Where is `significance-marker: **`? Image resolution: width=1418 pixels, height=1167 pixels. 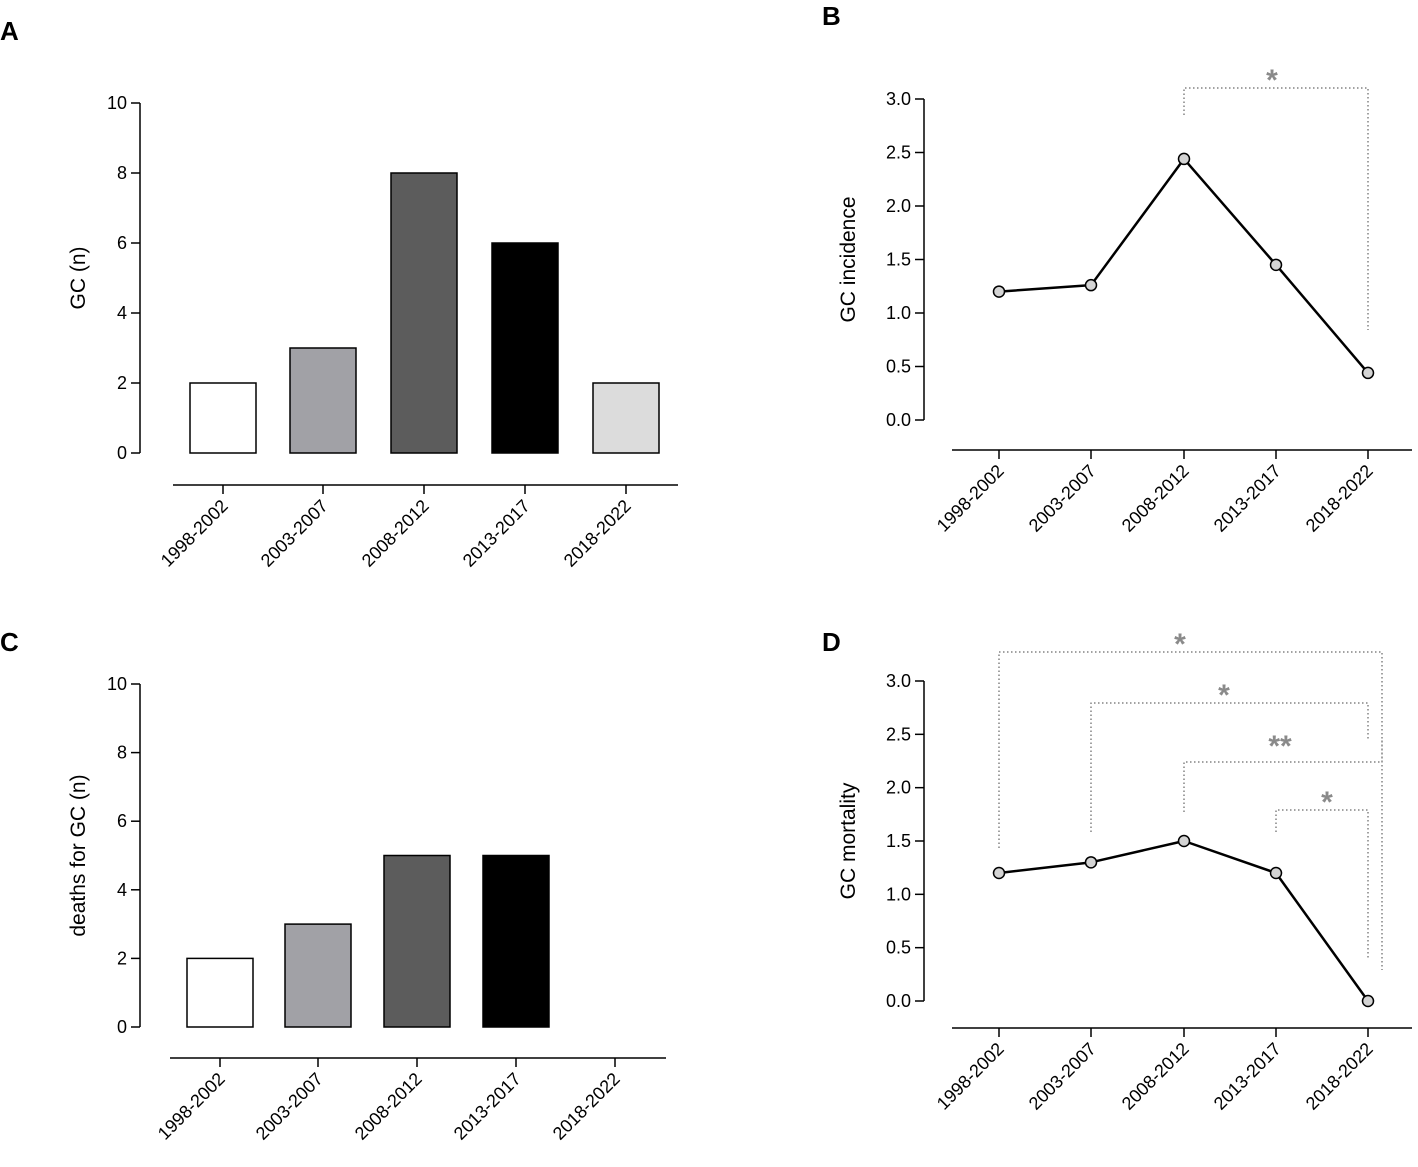 significance-marker: ** is located at coordinates (1280, 746).